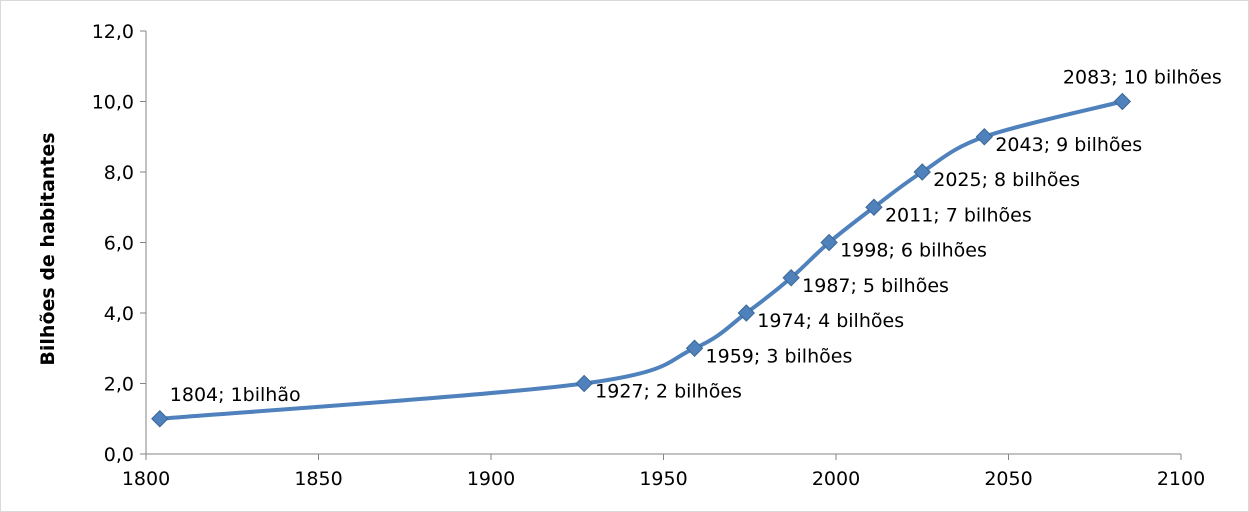 The width and height of the screenshot is (1249, 512). I want to click on data-label: 1804; 1bilhão, so click(235, 395).